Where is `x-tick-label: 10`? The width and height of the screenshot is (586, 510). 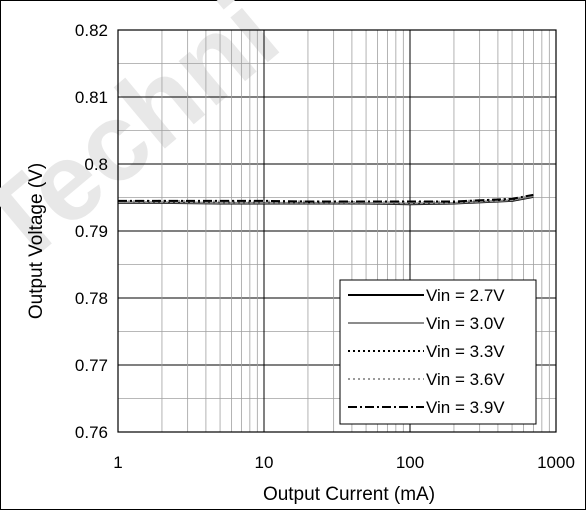 x-tick-label: 10 is located at coordinates (264, 462).